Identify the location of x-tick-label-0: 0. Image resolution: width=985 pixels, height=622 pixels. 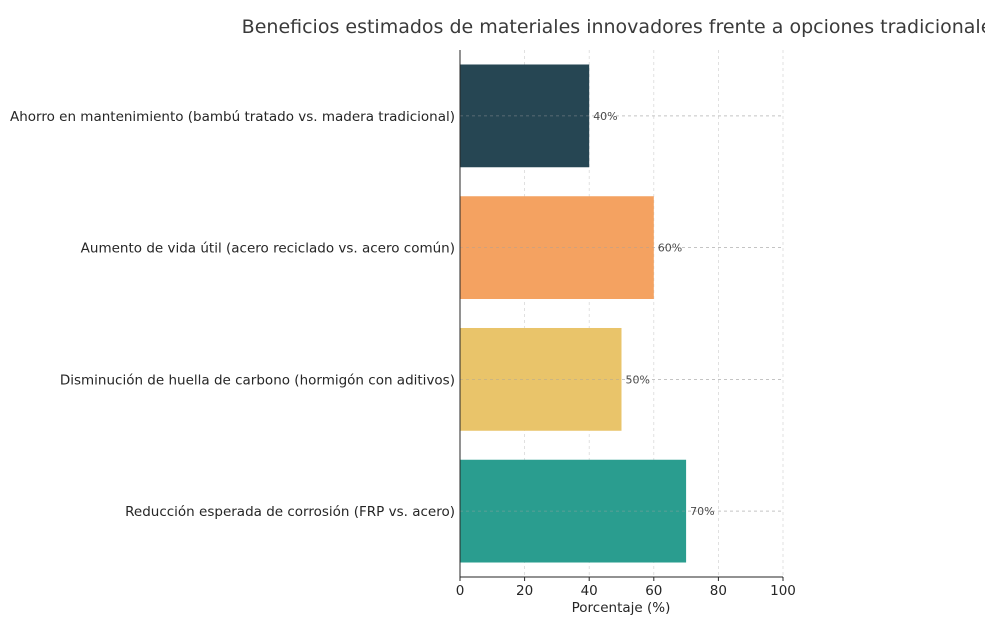
(460, 591).